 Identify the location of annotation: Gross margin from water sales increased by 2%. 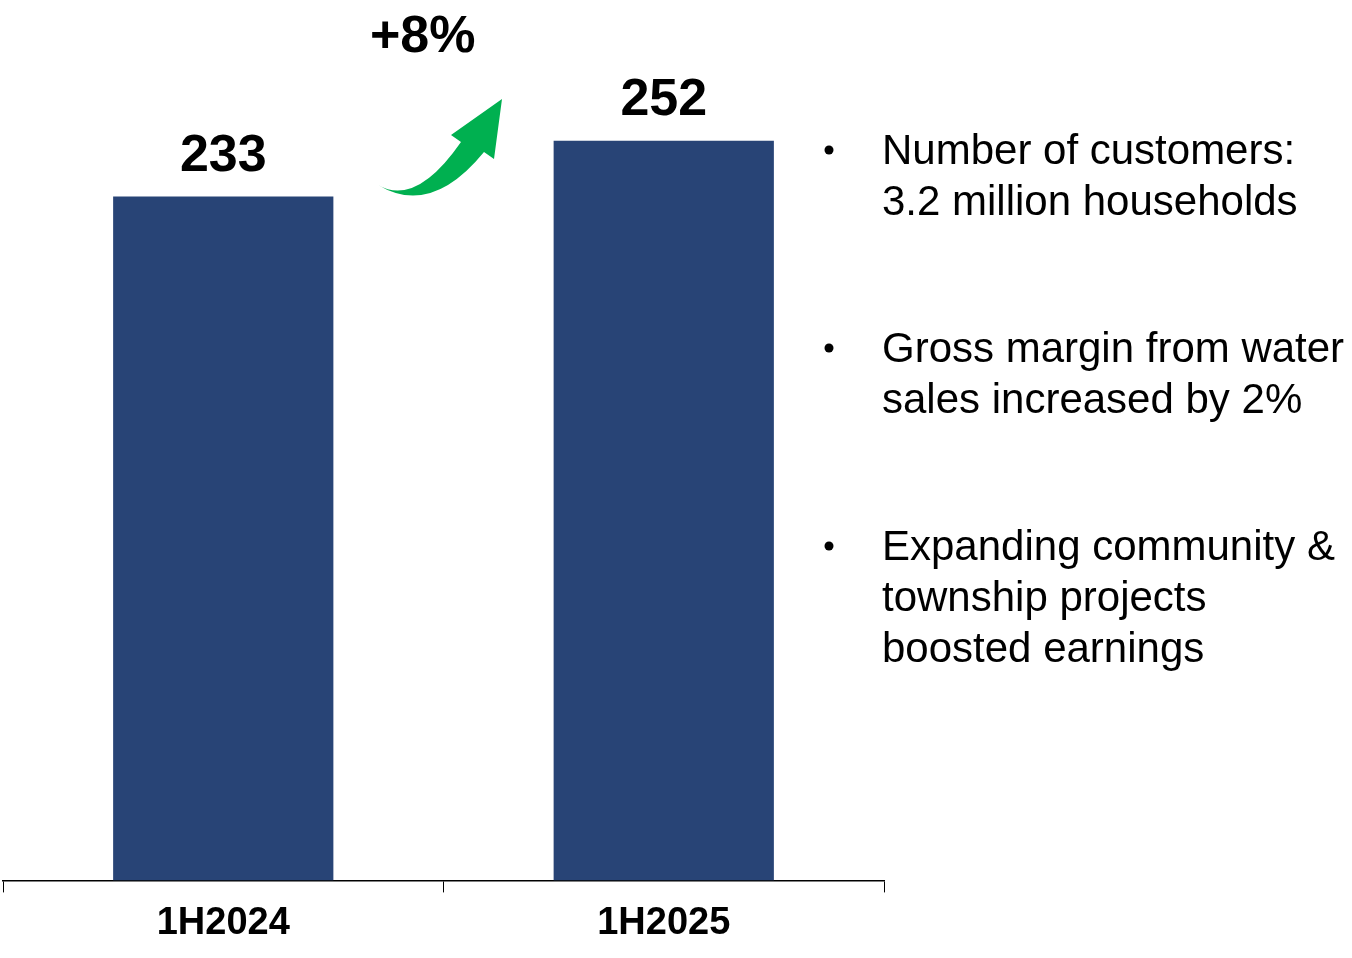
(1113, 373).